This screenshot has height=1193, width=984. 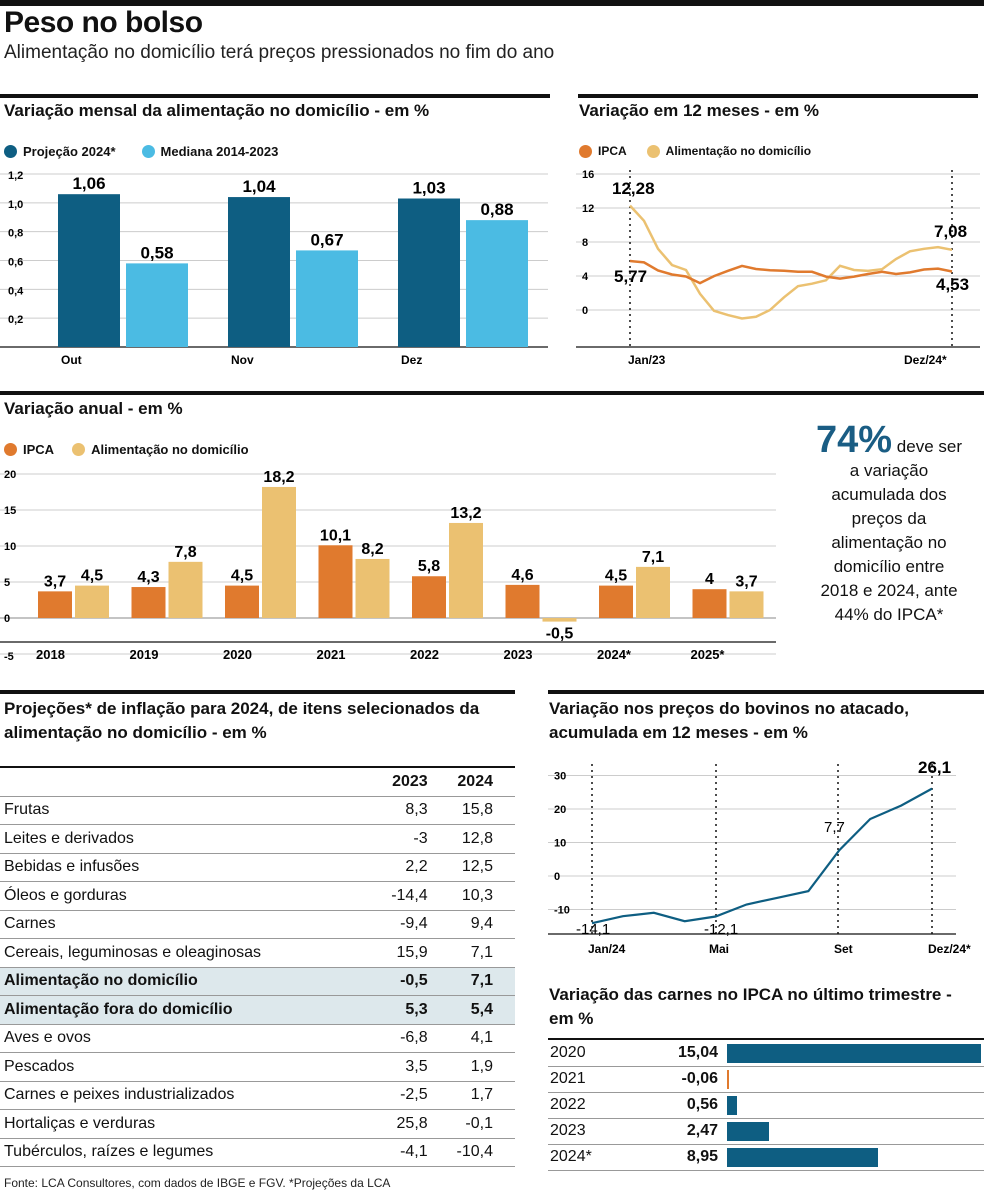 What do you see at coordinates (699, 1078) in the screenshot?
I see `data-label: -0,06` at bounding box center [699, 1078].